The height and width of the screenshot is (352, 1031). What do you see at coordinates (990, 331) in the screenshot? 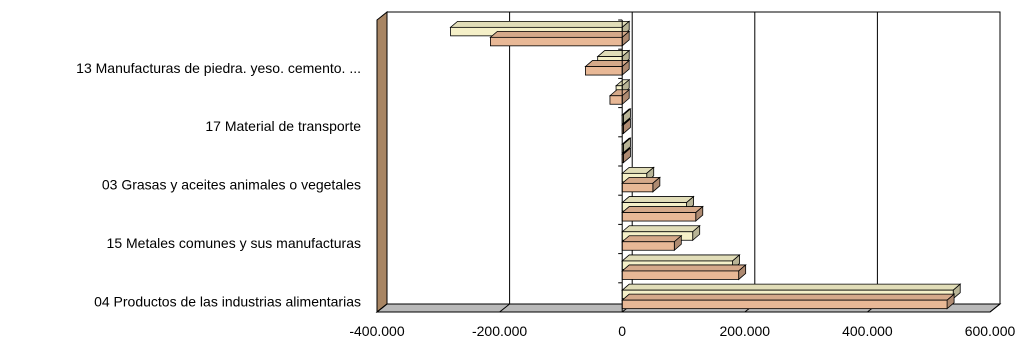
I see `x-tick-label: 600.000` at bounding box center [990, 331].